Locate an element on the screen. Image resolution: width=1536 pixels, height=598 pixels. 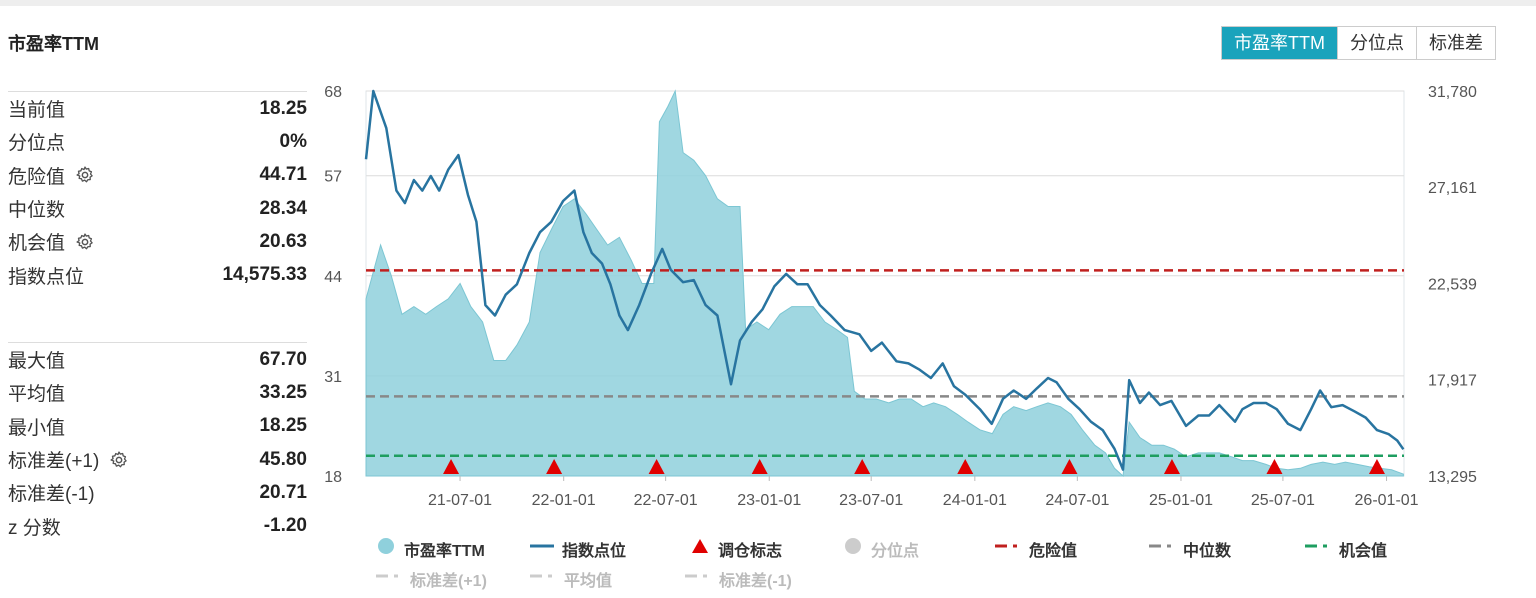
stat-label-text: 当前值 is located at coordinates (37, 111).